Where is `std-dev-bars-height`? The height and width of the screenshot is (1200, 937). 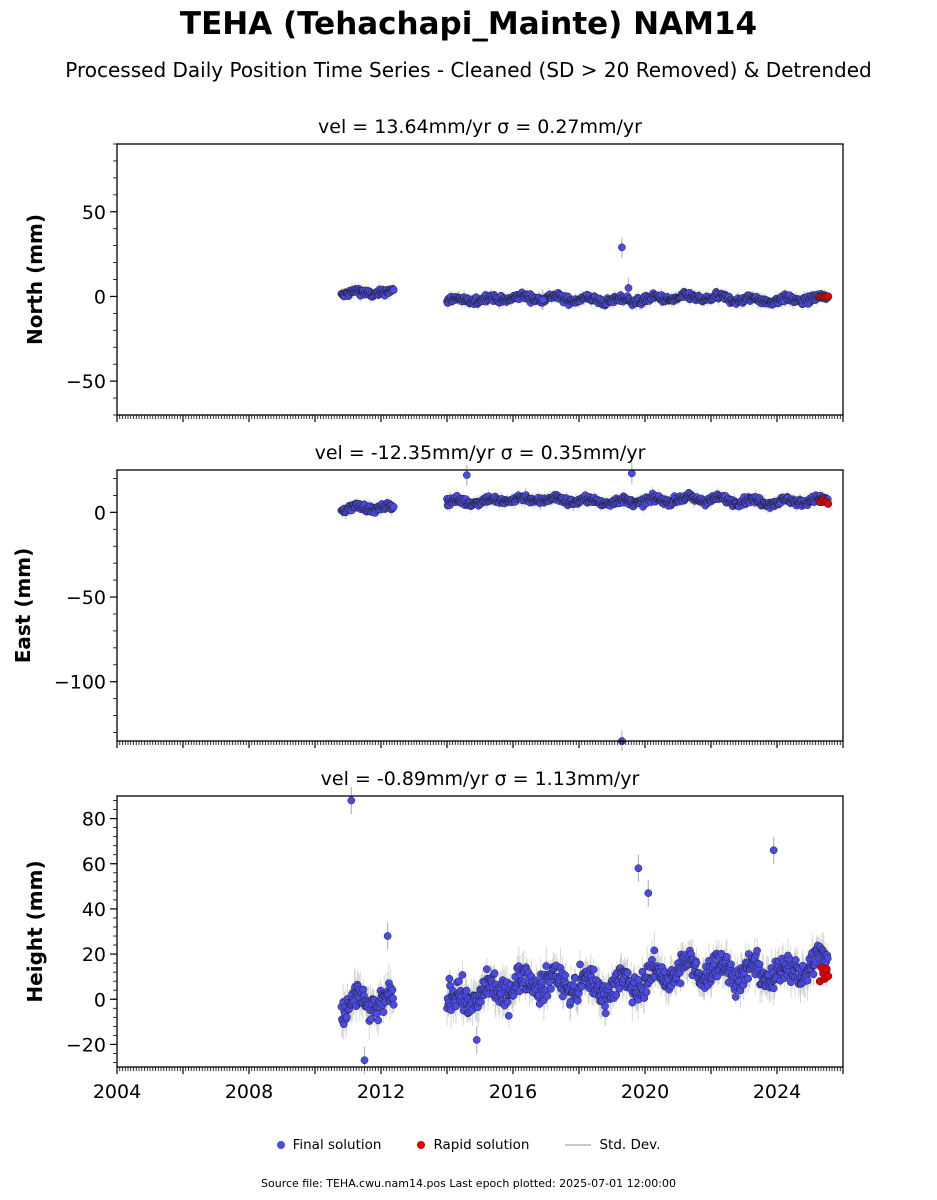
std-dev-bars-height is located at coordinates (584, 930).